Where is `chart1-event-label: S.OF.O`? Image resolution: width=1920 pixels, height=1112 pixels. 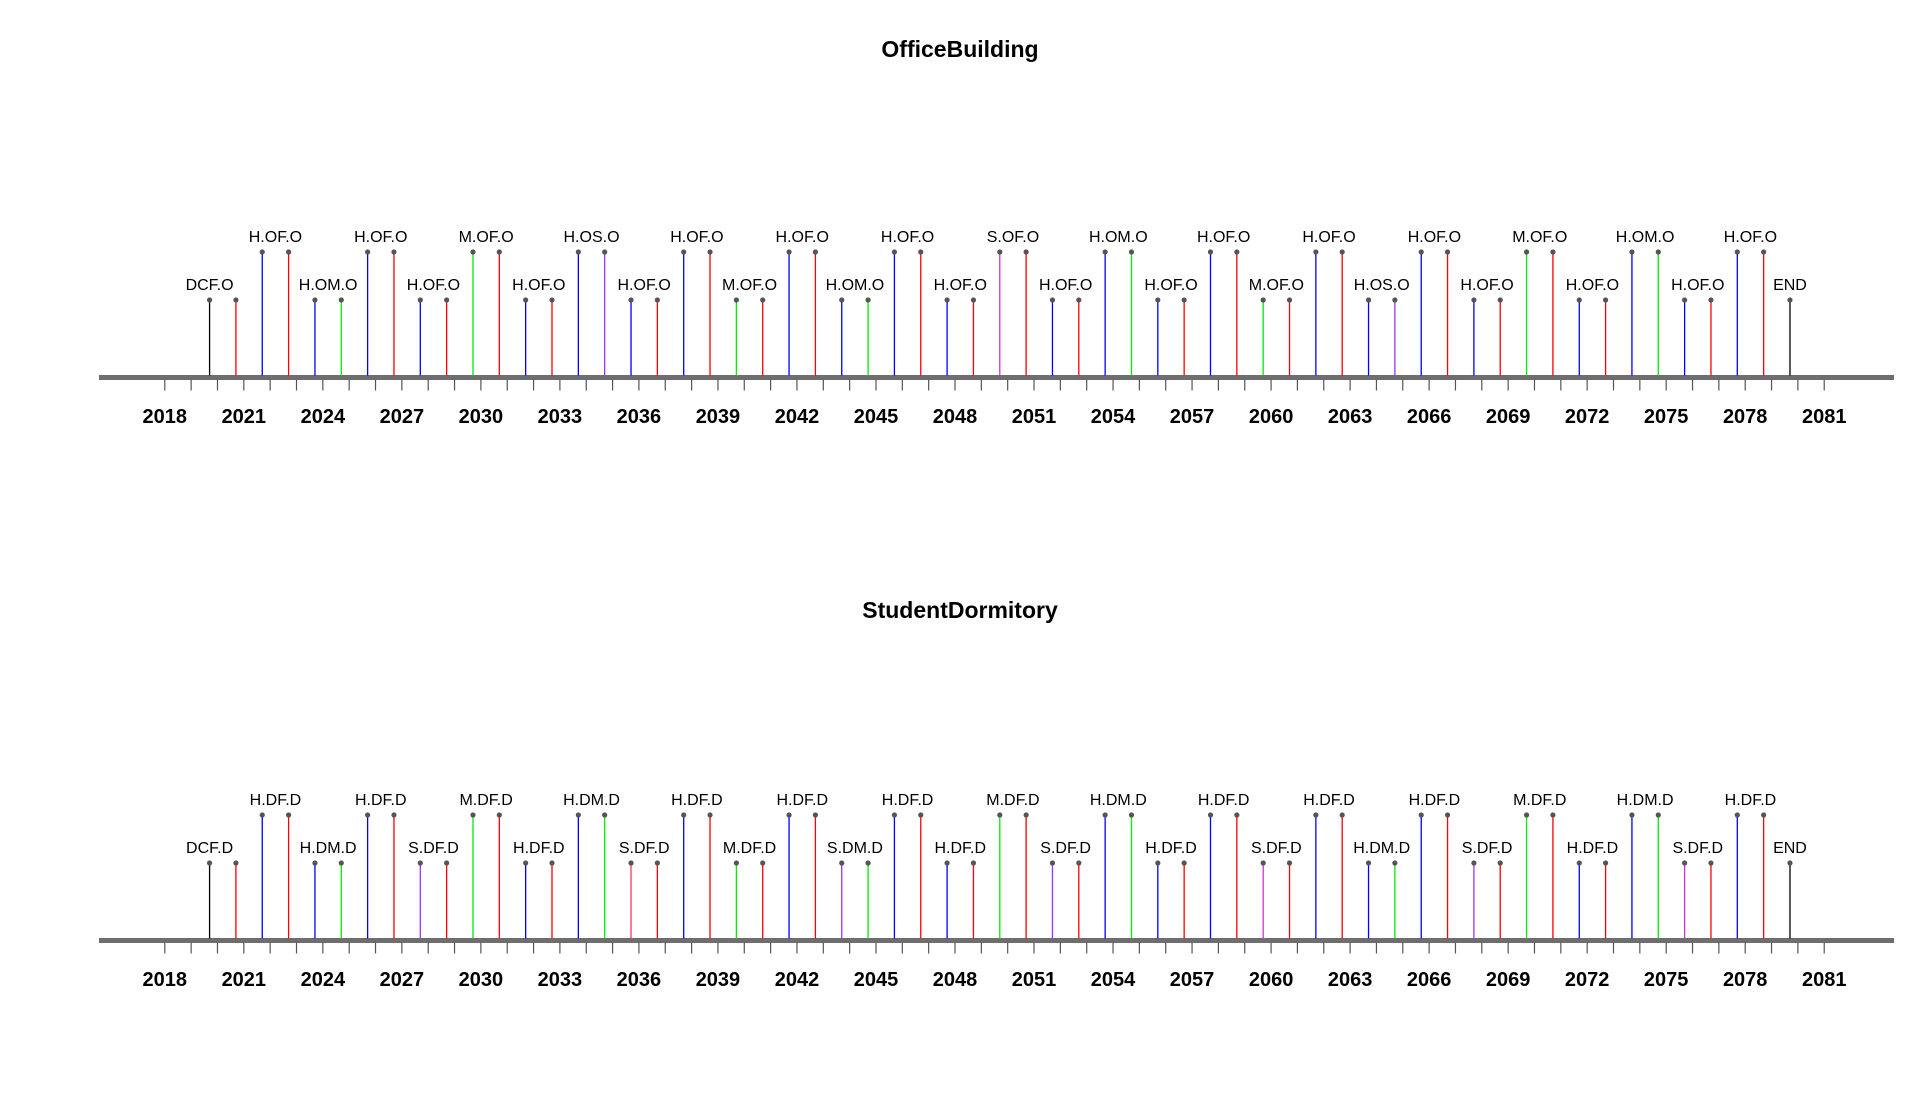 chart1-event-label: S.OF.O is located at coordinates (1013, 237).